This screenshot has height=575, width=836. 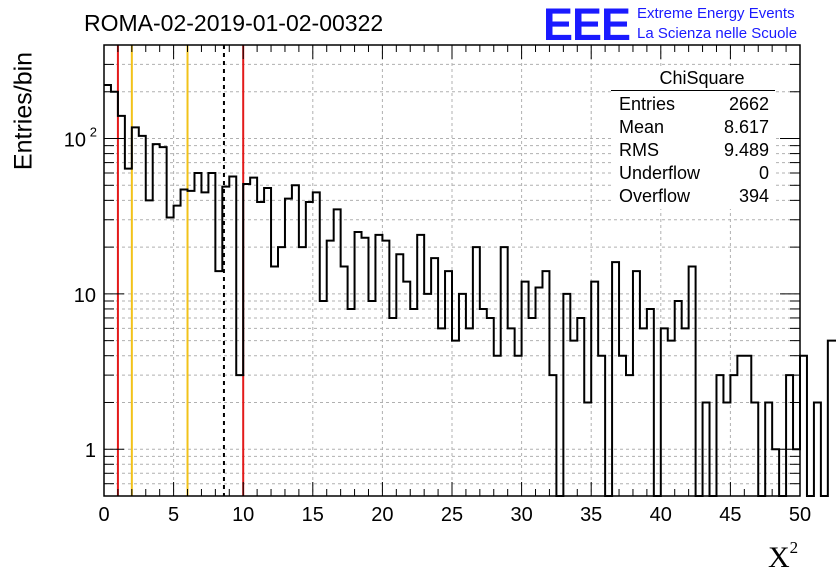 I want to click on x-tick-label: 50, so click(x=800, y=515).